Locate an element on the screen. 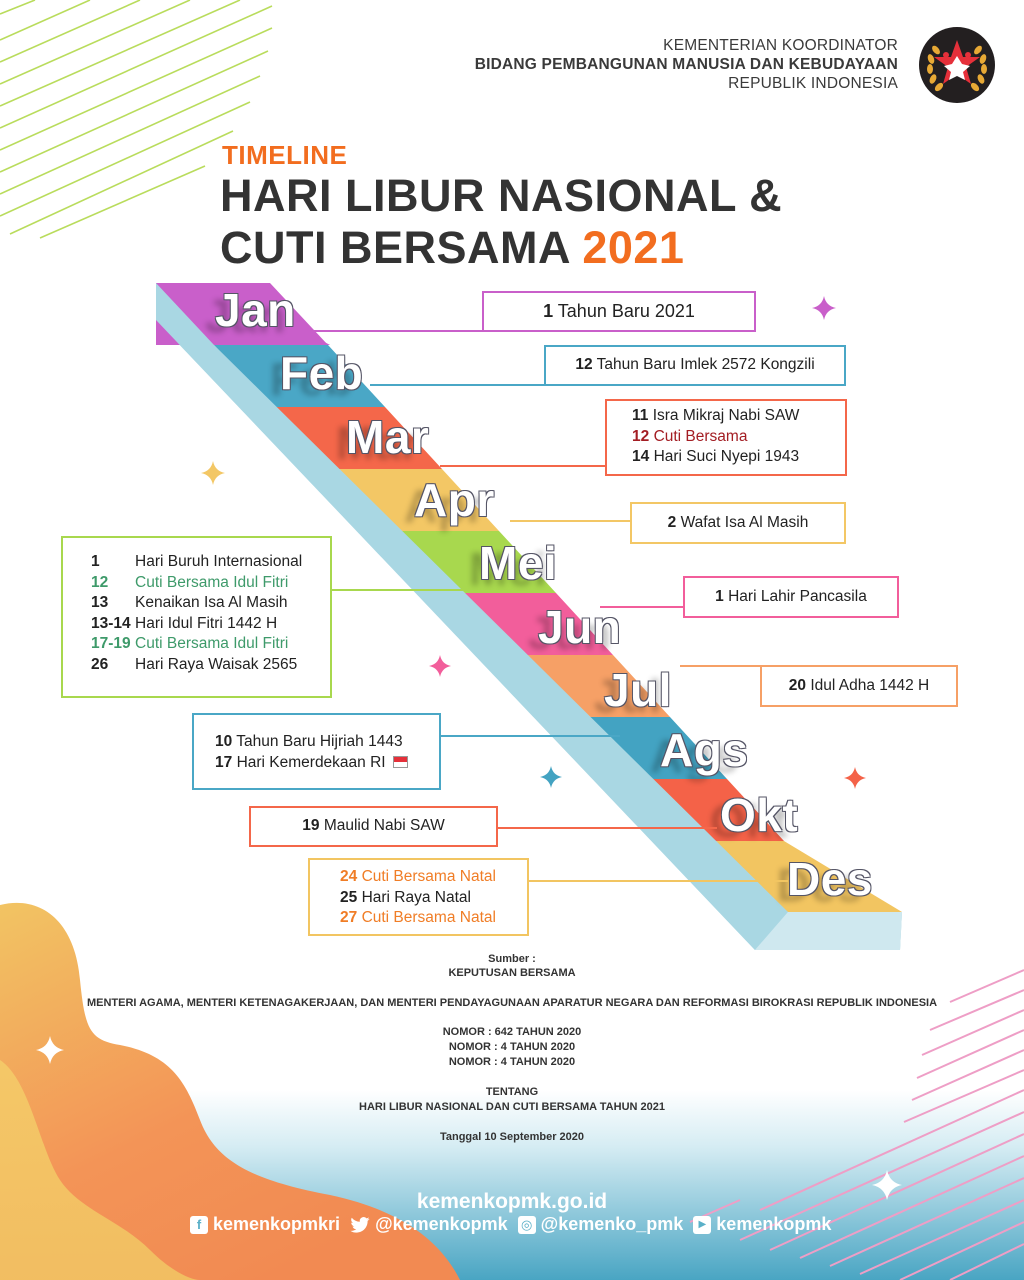  ministry-emblem-icon is located at coordinates (957, 65).